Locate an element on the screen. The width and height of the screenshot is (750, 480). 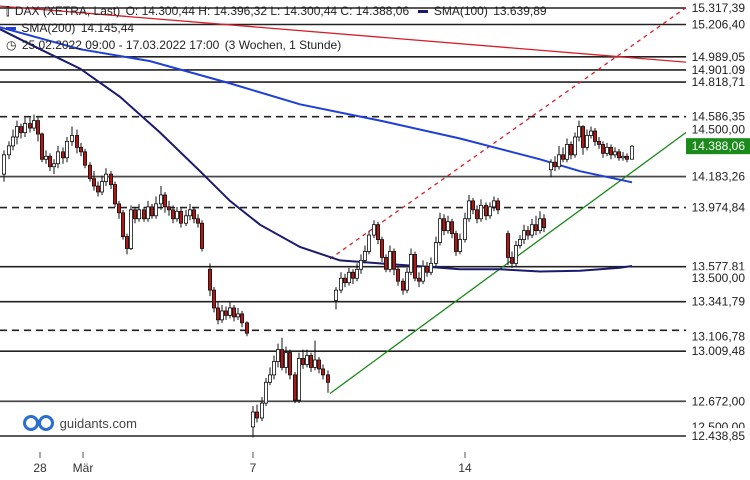
guidants-logo-text: guidants.com is located at coordinates (98, 423).